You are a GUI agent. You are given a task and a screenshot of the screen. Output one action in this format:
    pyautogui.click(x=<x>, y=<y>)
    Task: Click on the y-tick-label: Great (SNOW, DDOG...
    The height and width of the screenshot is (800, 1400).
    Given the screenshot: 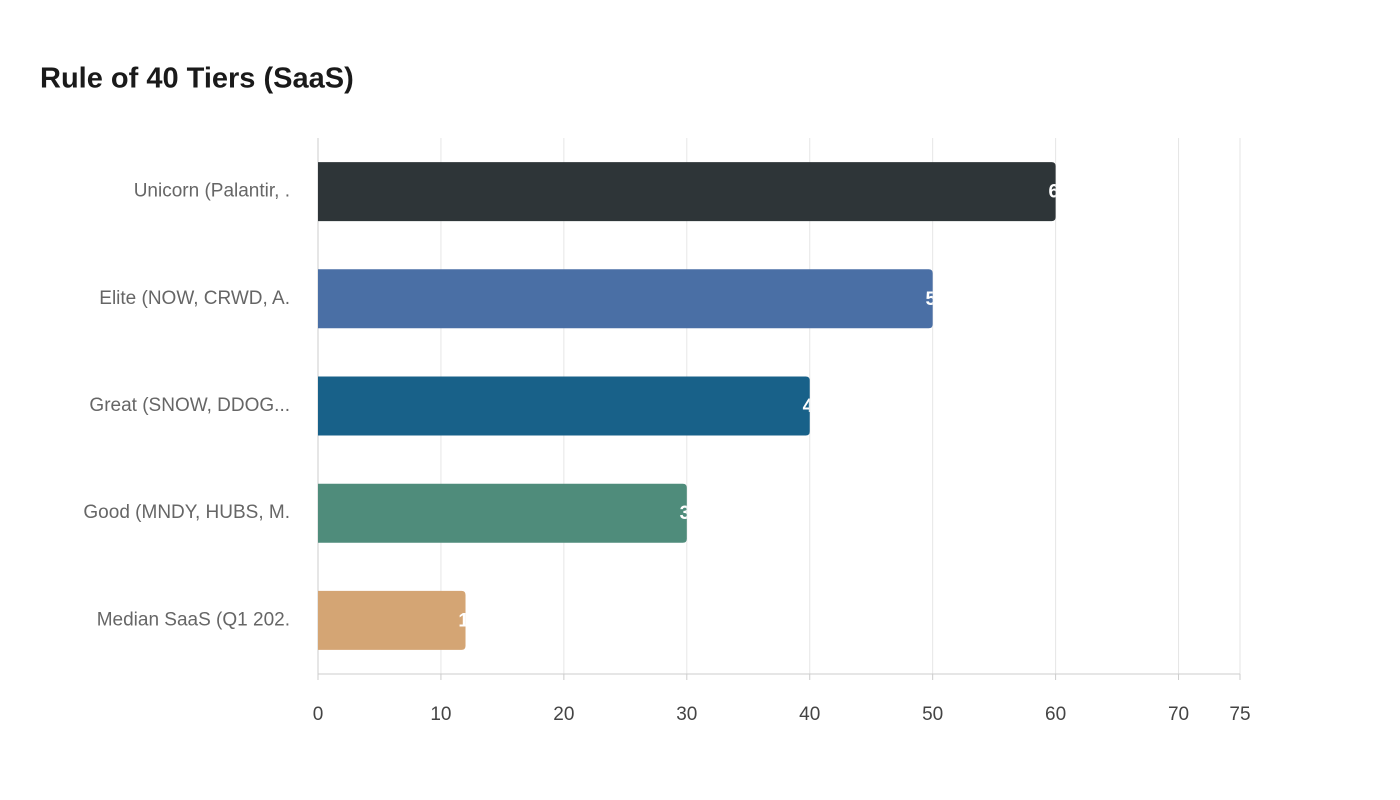 What is the action you would take?
    pyautogui.click(x=189, y=405)
    